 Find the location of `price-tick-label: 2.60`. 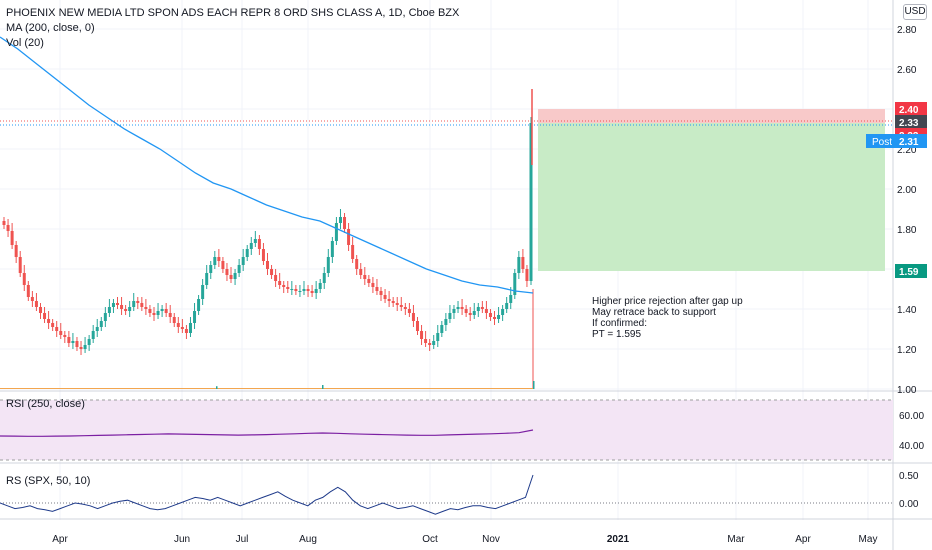

price-tick-label: 2.60 is located at coordinates (907, 70).